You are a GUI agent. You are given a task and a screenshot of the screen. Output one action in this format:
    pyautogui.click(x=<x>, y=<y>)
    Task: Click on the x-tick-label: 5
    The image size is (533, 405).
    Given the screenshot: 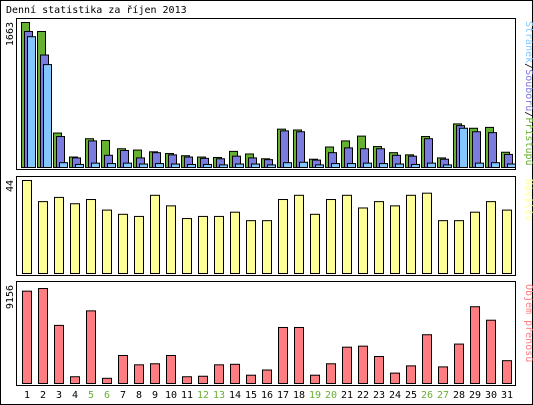 What is the action you would take?
    pyautogui.click(x=91, y=395)
    